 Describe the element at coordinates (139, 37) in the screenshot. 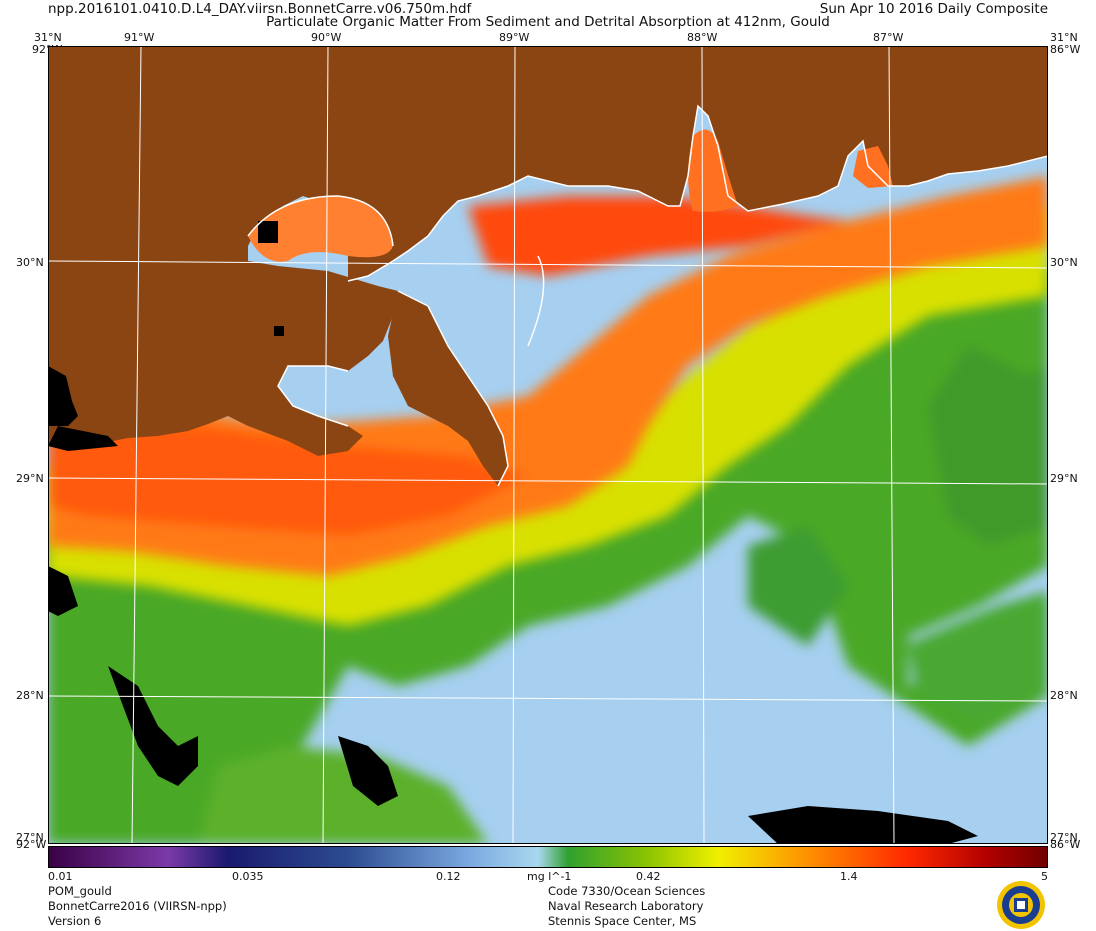

I see `lon-label-91w: 91°W` at that location.